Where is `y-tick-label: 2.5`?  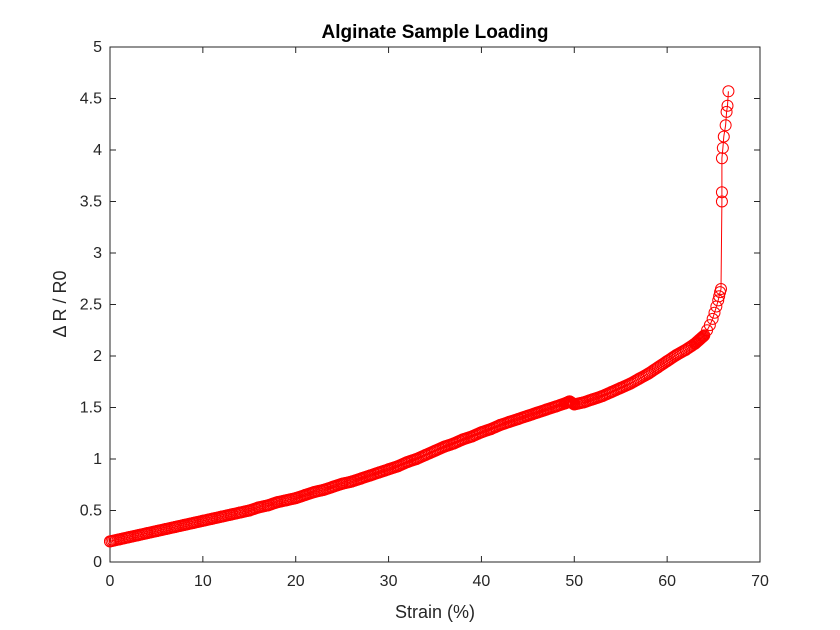 y-tick-label: 2.5 is located at coordinates (91, 305).